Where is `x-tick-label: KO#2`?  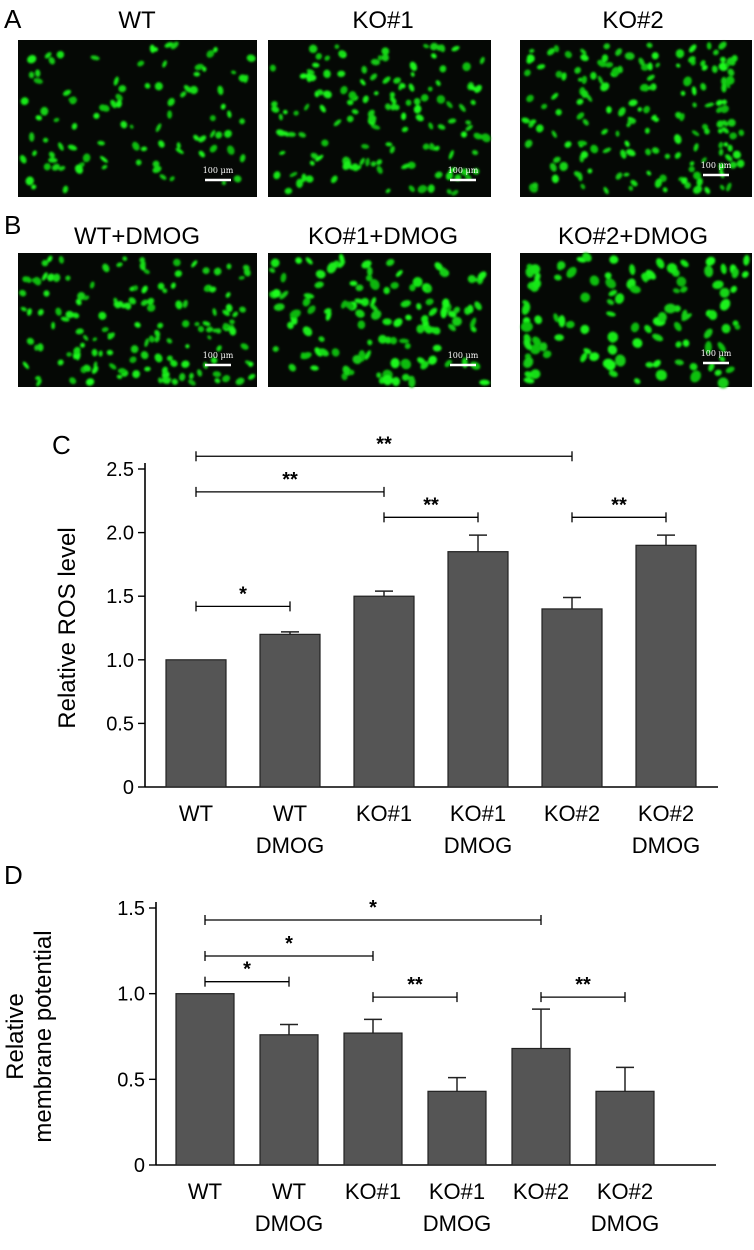 x-tick-label: KO#2 is located at coordinates (666, 813).